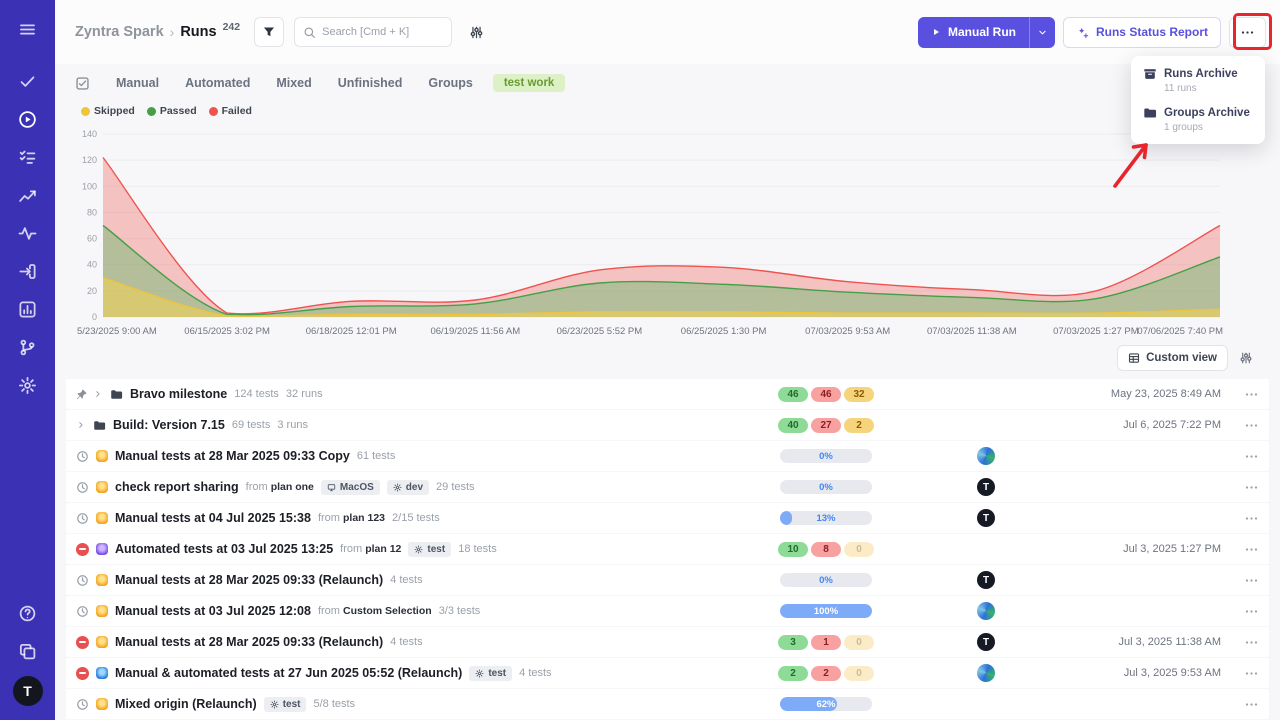  What do you see at coordinates (826, 642) in the screenshot?
I see `failed-count-badge: 1` at bounding box center [826, 642].